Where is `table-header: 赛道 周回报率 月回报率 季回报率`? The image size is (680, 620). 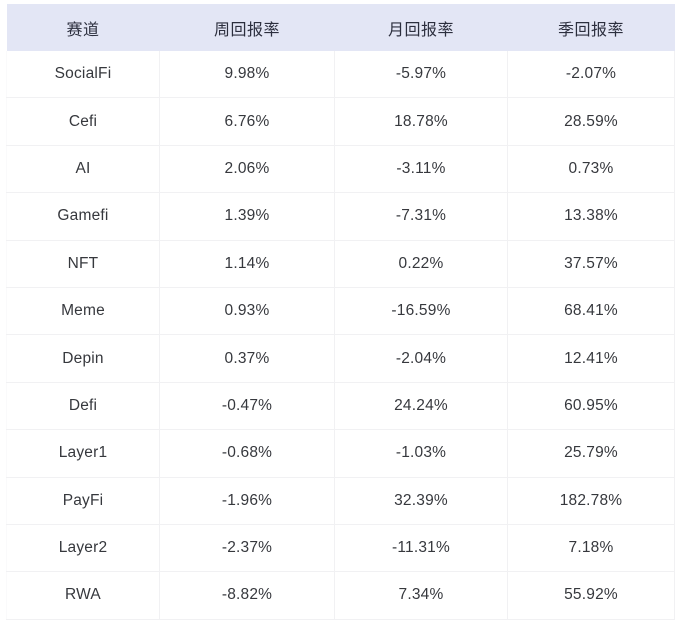 table-header: 赛道 周回报率 月回报率 季回报率 is located at coordinates (340, 27).